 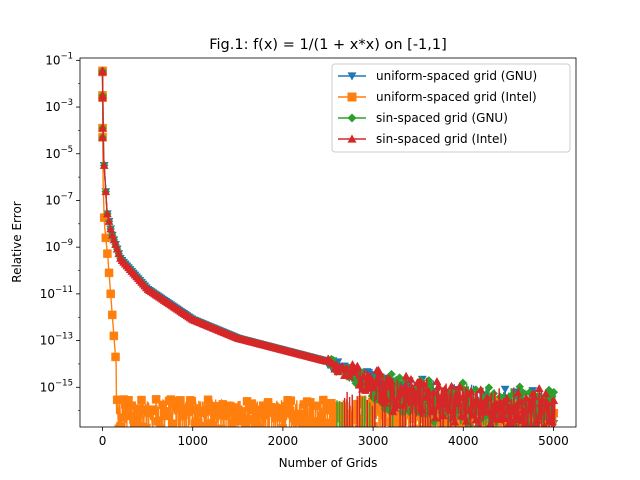 I want to click on x-tick-label: 0, so click(x=103, y=441).